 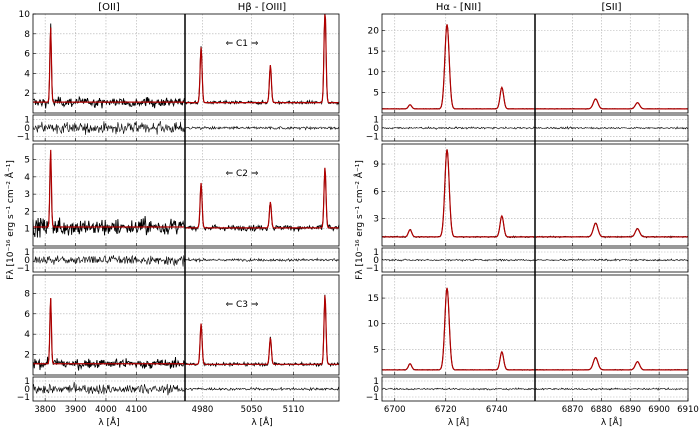 What do you see at coordinates (659, 410) in the screenshot?
I see `x-tick-label: 6900` at bounding box center [659, 410].